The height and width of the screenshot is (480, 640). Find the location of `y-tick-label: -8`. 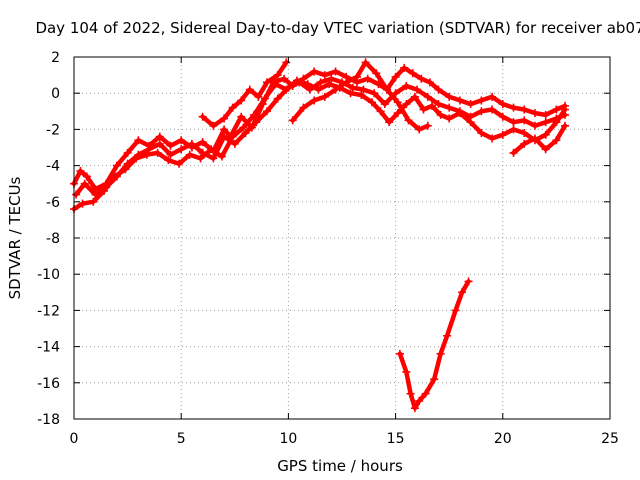

y-tick-label: -8 is located at coordinates (53, 239).